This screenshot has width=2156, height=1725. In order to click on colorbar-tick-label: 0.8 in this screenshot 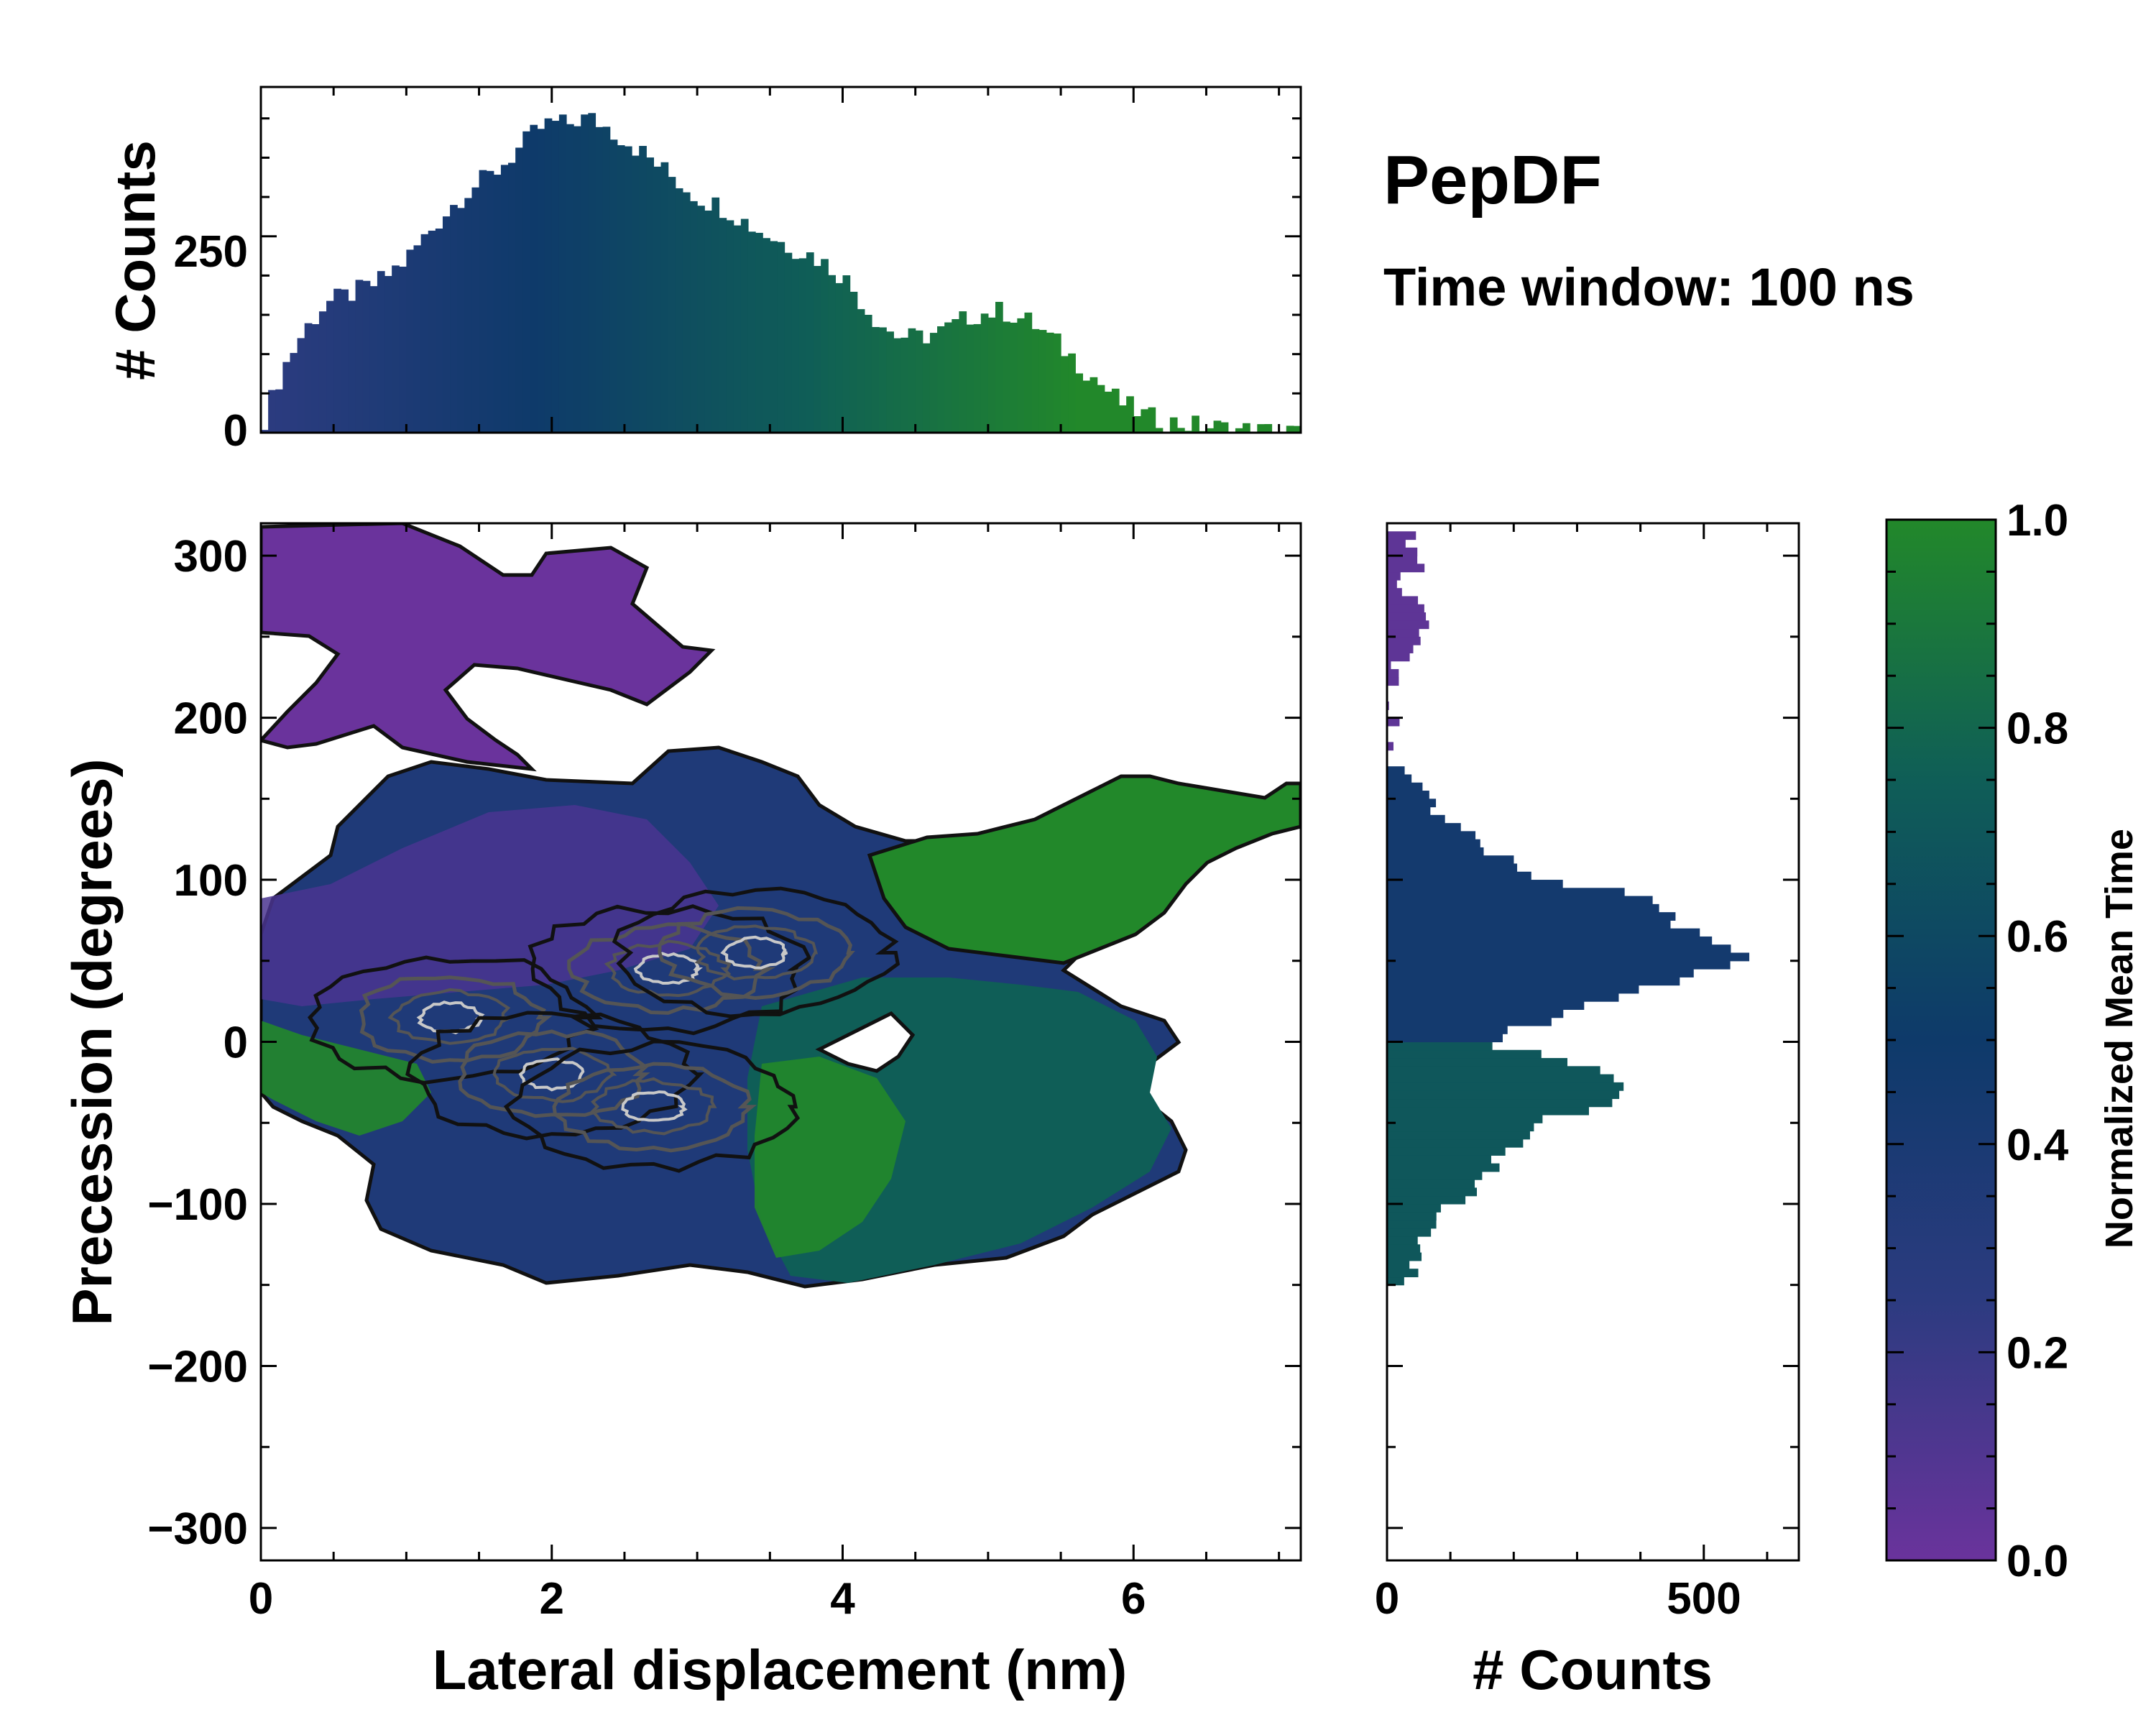, I will do `click(2038, 729)`.